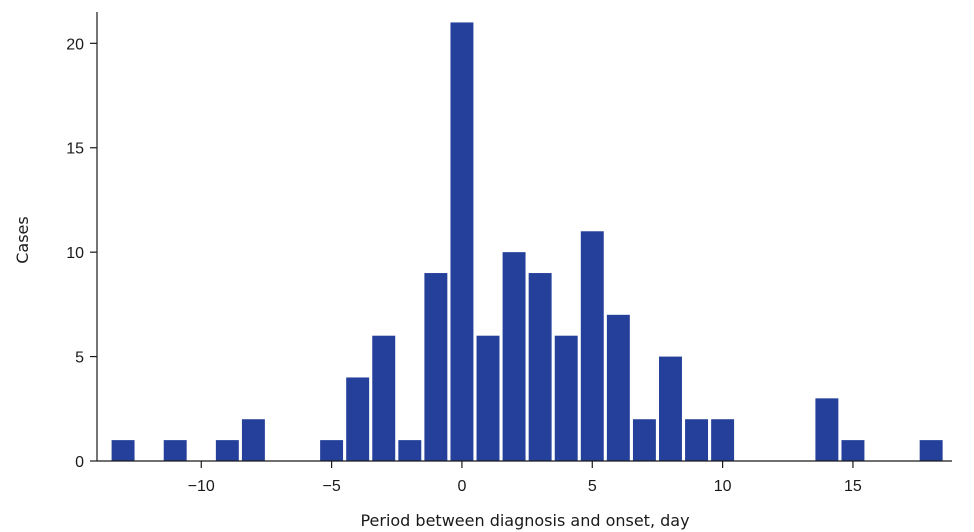 The image size is (974, 532). I want to click on y-tick-label: 0, so click(79, 462).